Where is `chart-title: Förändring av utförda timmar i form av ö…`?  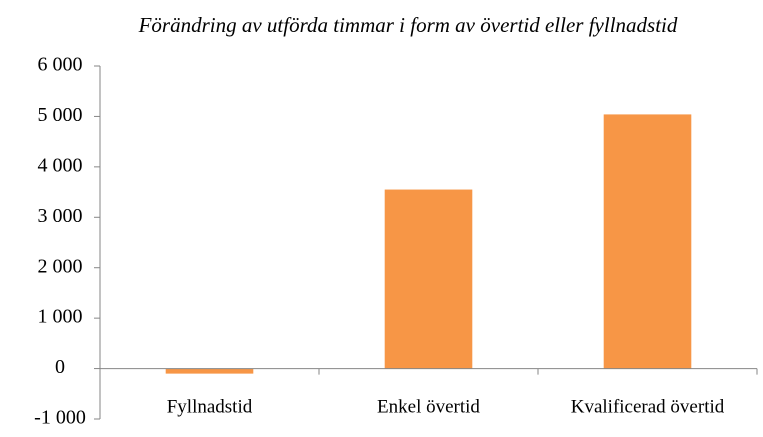 chart-title: Förändring av utförda timmar i form av ö… is located at coordinates (408, 25).